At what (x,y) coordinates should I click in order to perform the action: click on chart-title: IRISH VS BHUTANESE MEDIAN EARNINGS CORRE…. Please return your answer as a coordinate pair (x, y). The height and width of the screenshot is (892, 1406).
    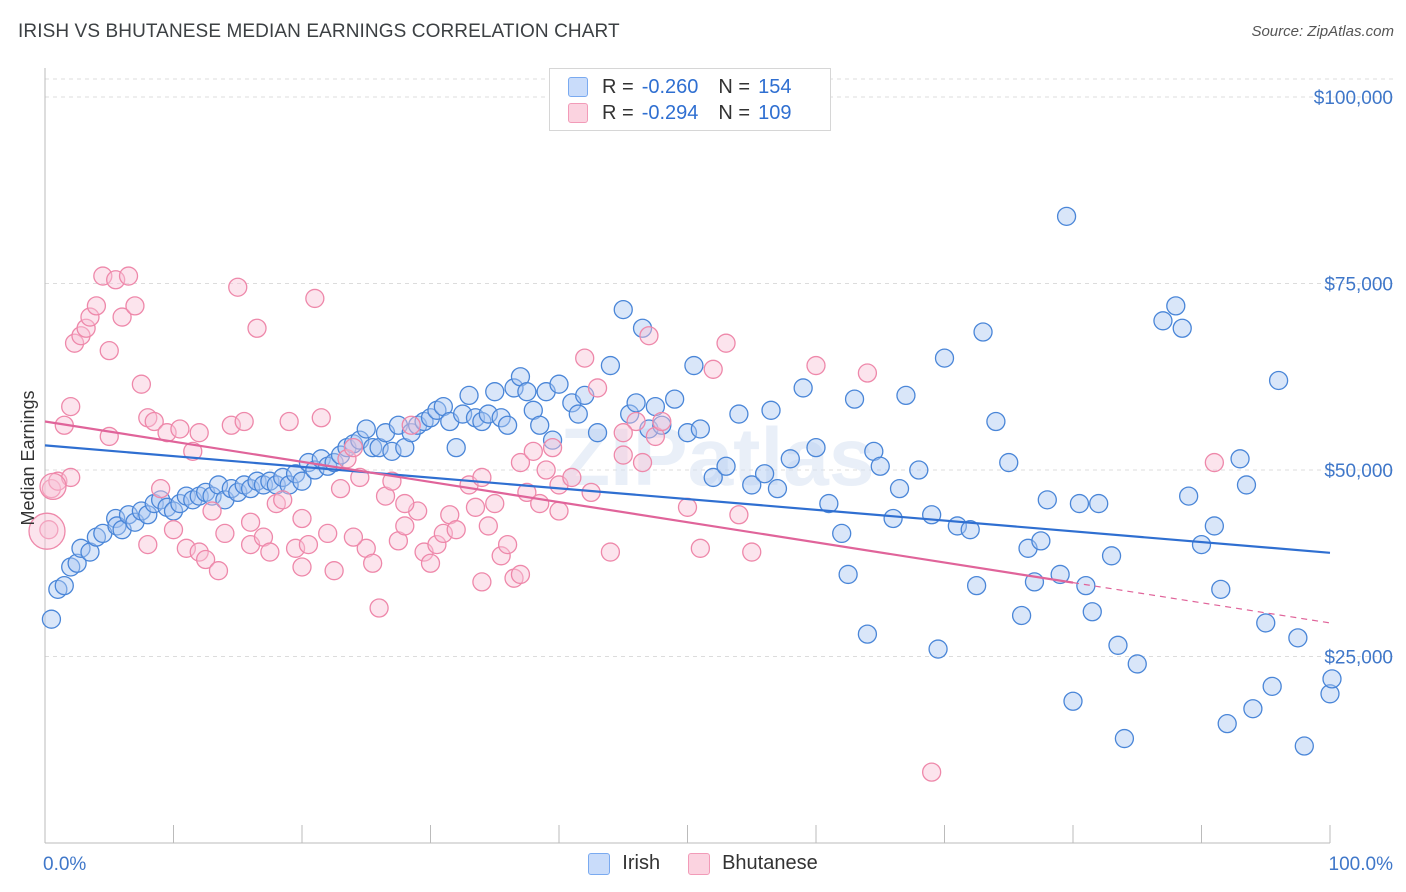
    Looking at the image, I should click on (319, 31).